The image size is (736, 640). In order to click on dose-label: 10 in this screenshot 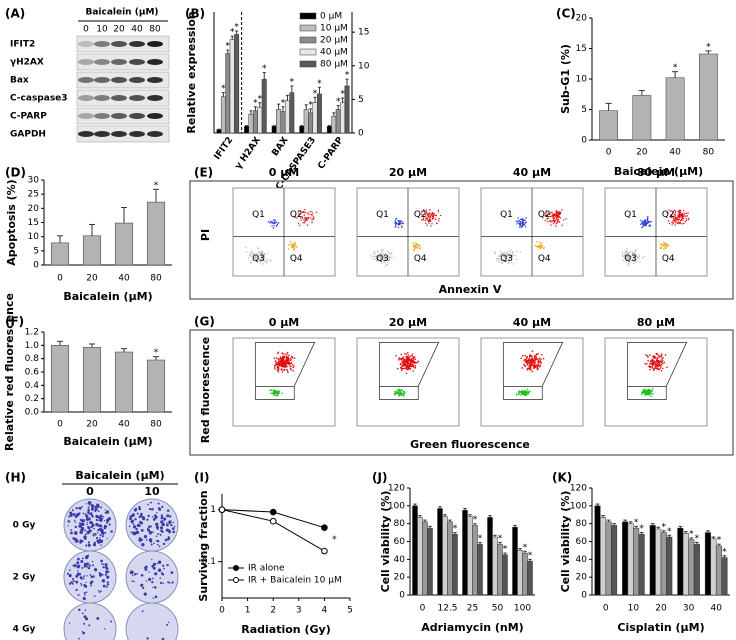, I will do `click(102, 30)`.